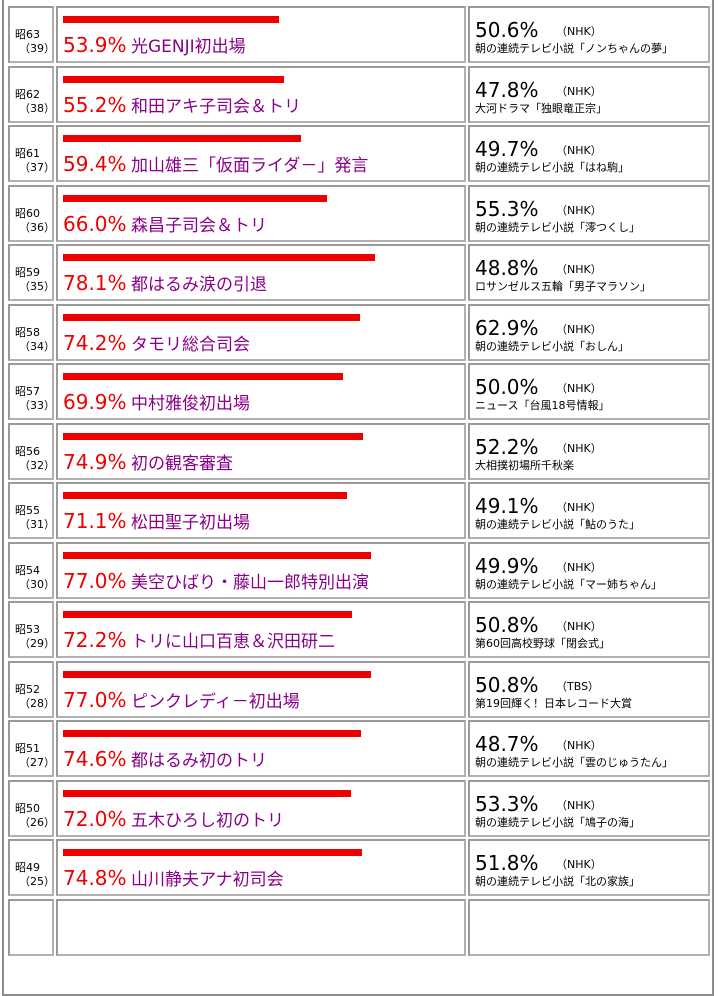 This screenshot has width=720, height=996. What do you see at coordinates (589, 213) in the screenshot?
I see `rival-cell: 55.3% （NHK） 朝の連続テレビ小説「澪つくし」` at bounding box center [589, 213].